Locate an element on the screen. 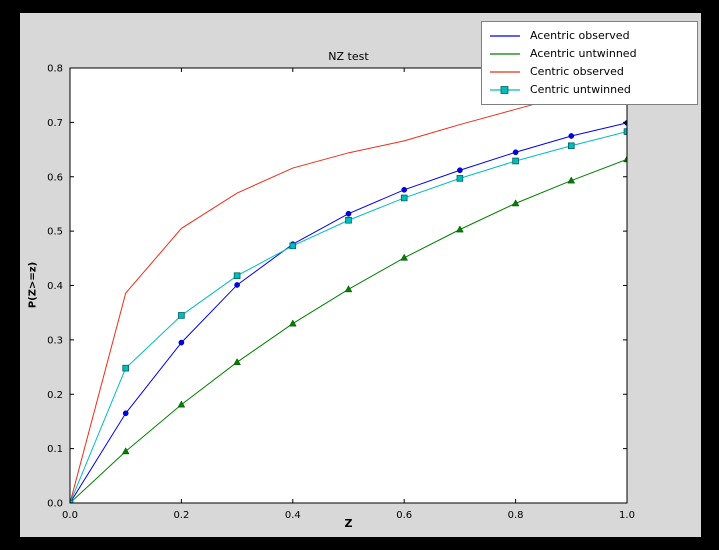 The image size is (719, 550). legend-item: Acentric observed is located at coordinates (589, 36).